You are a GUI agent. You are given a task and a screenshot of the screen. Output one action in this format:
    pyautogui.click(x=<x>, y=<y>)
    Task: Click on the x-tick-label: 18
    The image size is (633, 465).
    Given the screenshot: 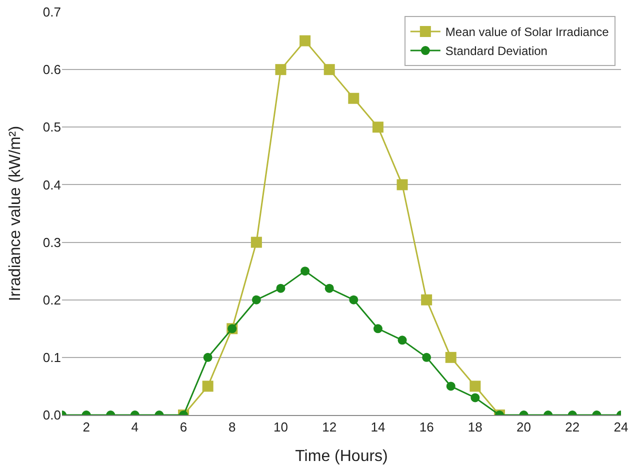 What is the action you would take?
    pyautogui.click(x=475, y=427)
    